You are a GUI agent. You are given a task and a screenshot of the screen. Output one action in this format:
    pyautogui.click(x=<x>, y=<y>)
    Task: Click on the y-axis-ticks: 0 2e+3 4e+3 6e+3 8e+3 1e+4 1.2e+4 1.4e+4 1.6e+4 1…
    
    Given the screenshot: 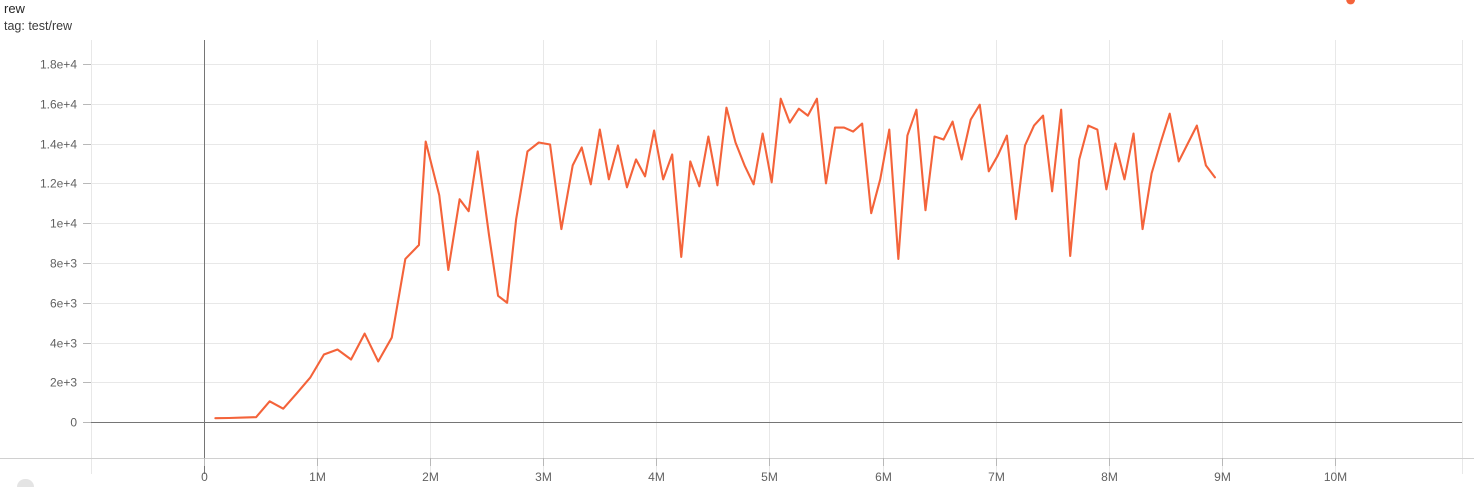 What is the action you would take?
    pyautogui.click(x=65, y=244)
    